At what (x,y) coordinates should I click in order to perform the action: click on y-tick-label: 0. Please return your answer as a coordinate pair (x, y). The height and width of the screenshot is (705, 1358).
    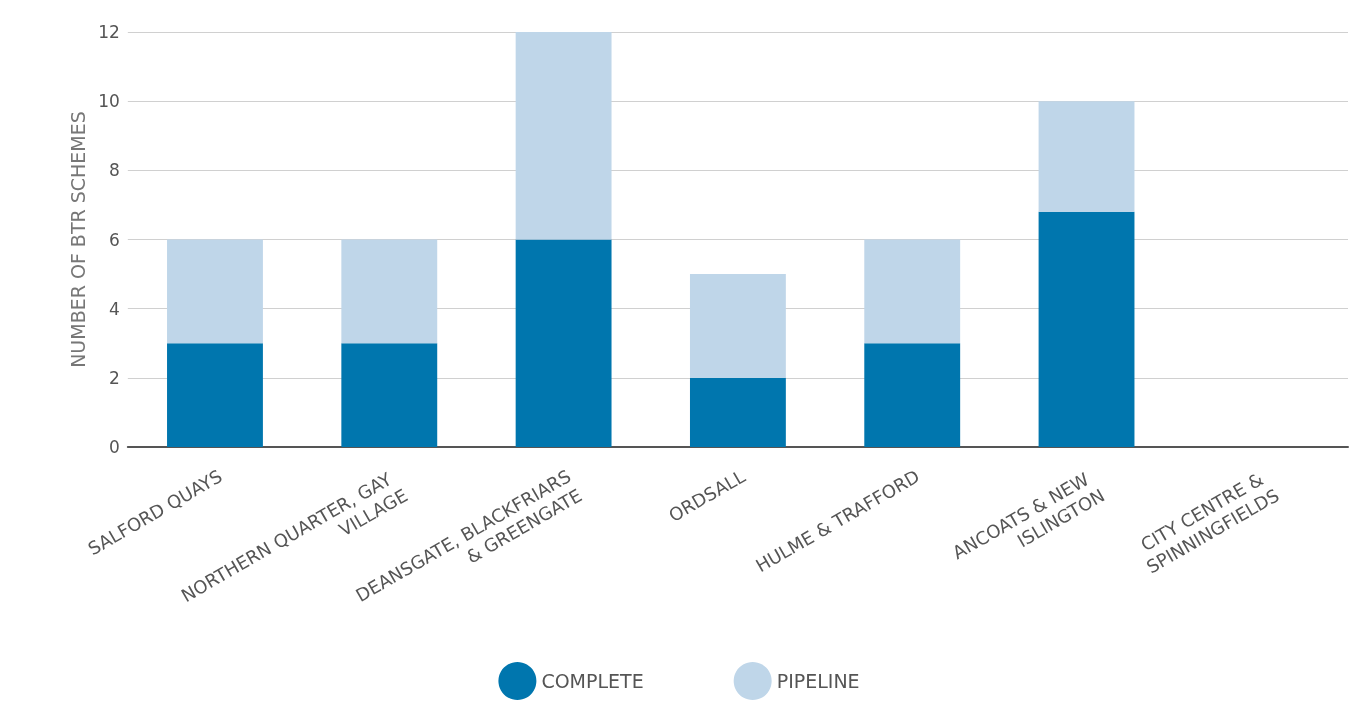
    Looking at the image, I should click on (114, 447).